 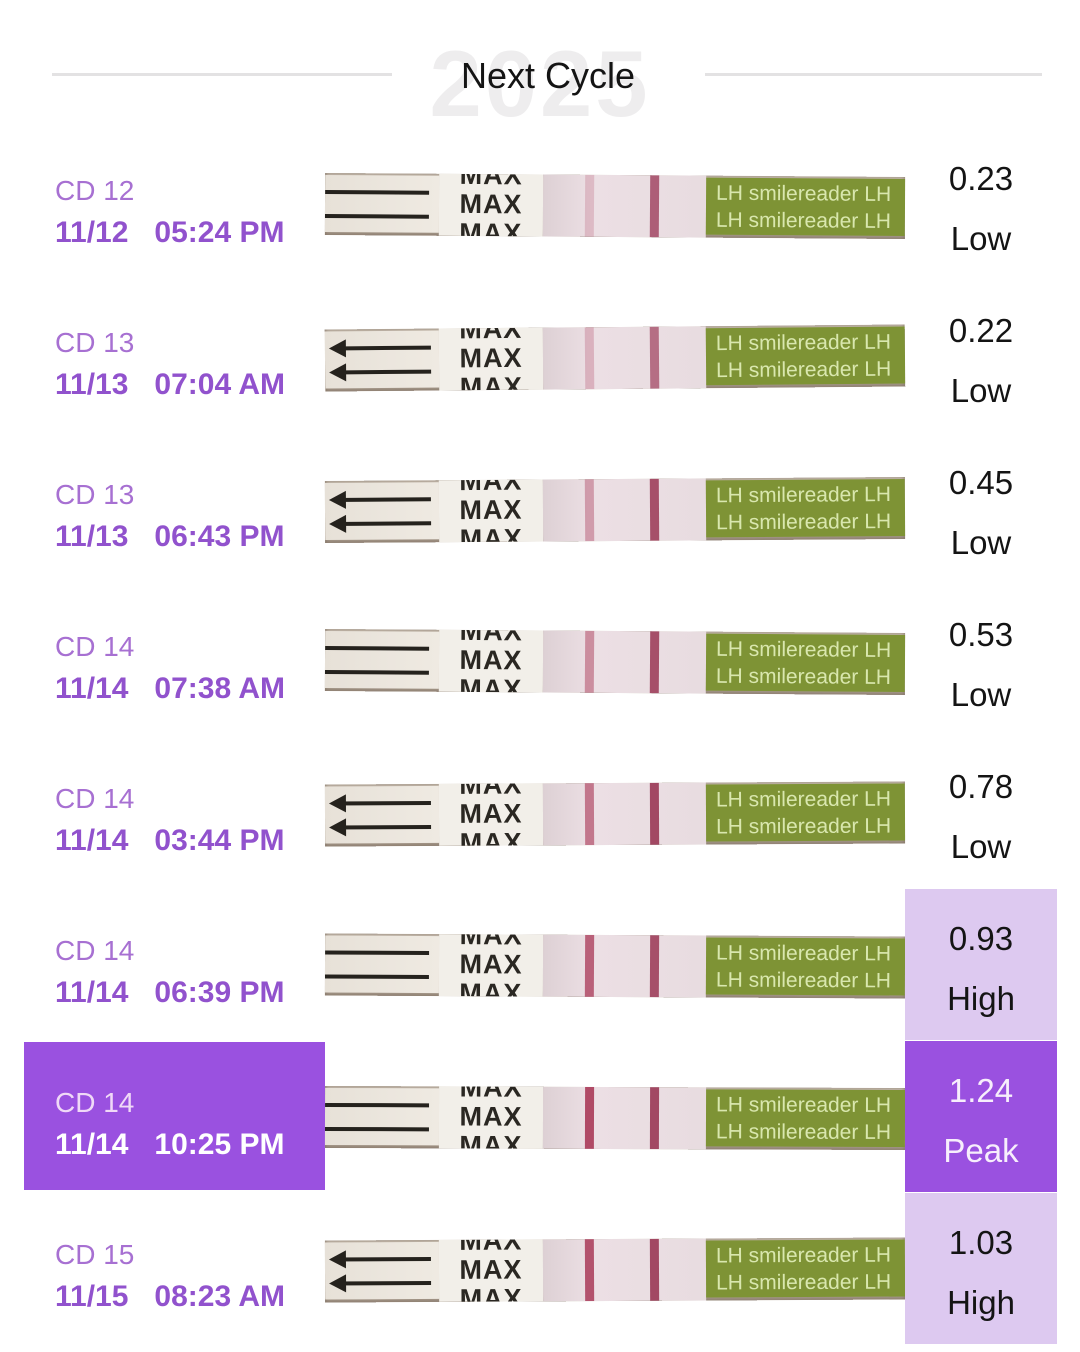 What do you see at coordinates (95, 1254) in the screenshot?
I see `cycle-day-label: CD 15` at bounding box center [95, 1254].